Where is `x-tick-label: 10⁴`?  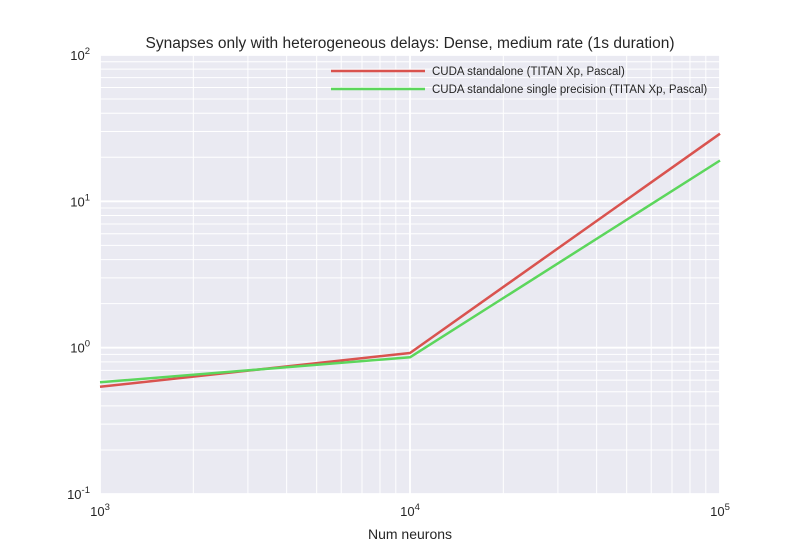 x-tick-label: 10⁴ is located at coordinates (410, 510).